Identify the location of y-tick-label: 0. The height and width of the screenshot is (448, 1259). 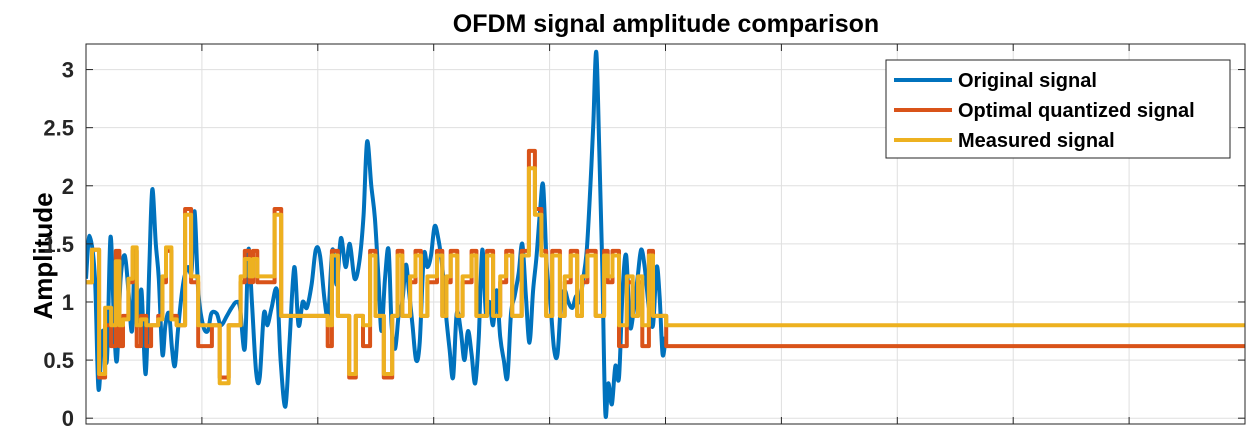
(68, 418).